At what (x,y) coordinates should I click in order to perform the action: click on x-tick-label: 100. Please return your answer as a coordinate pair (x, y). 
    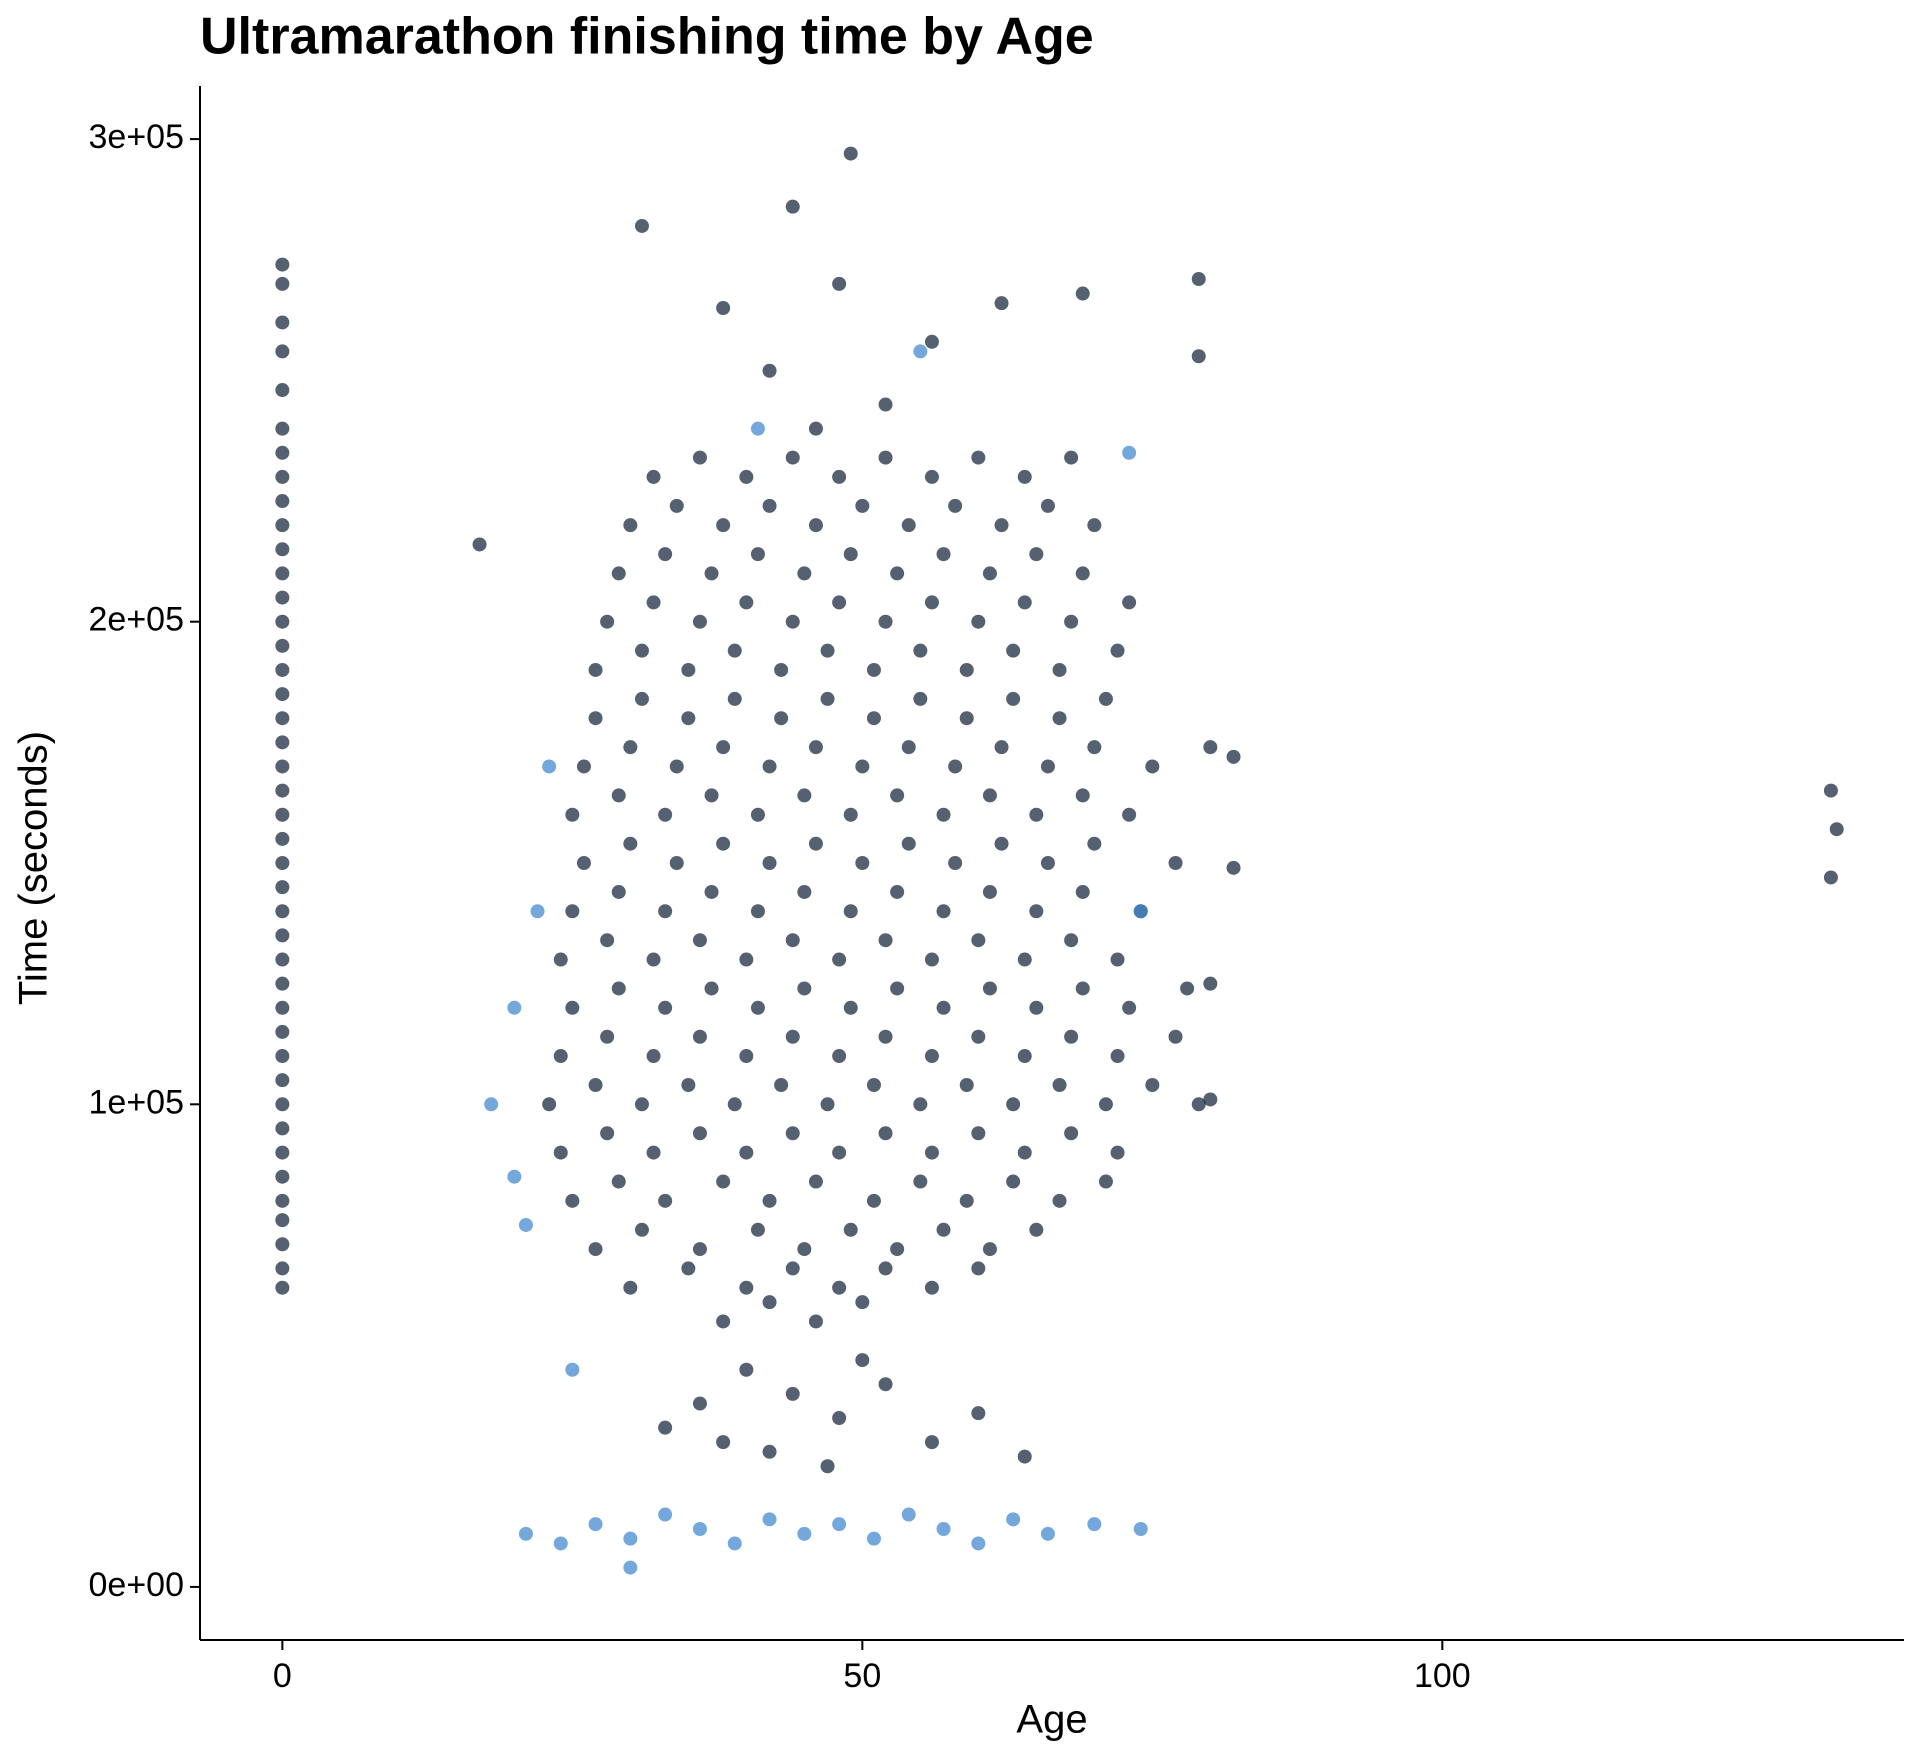
    Looking at the image, I should click on (1442, 1676).